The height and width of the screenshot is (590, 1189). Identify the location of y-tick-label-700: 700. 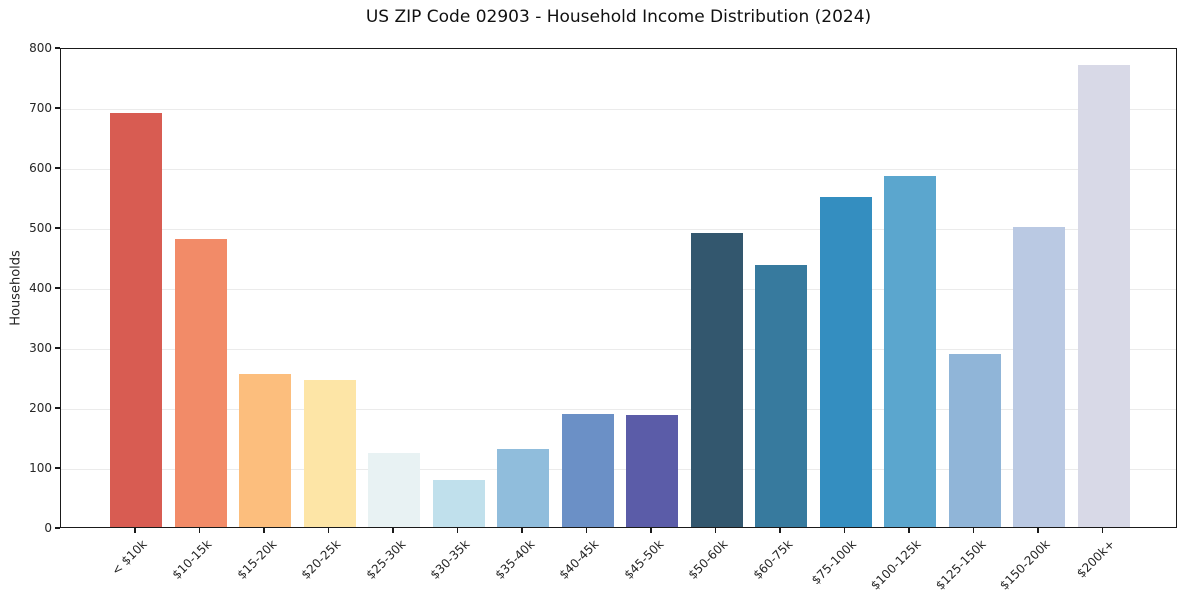
(40, 108).